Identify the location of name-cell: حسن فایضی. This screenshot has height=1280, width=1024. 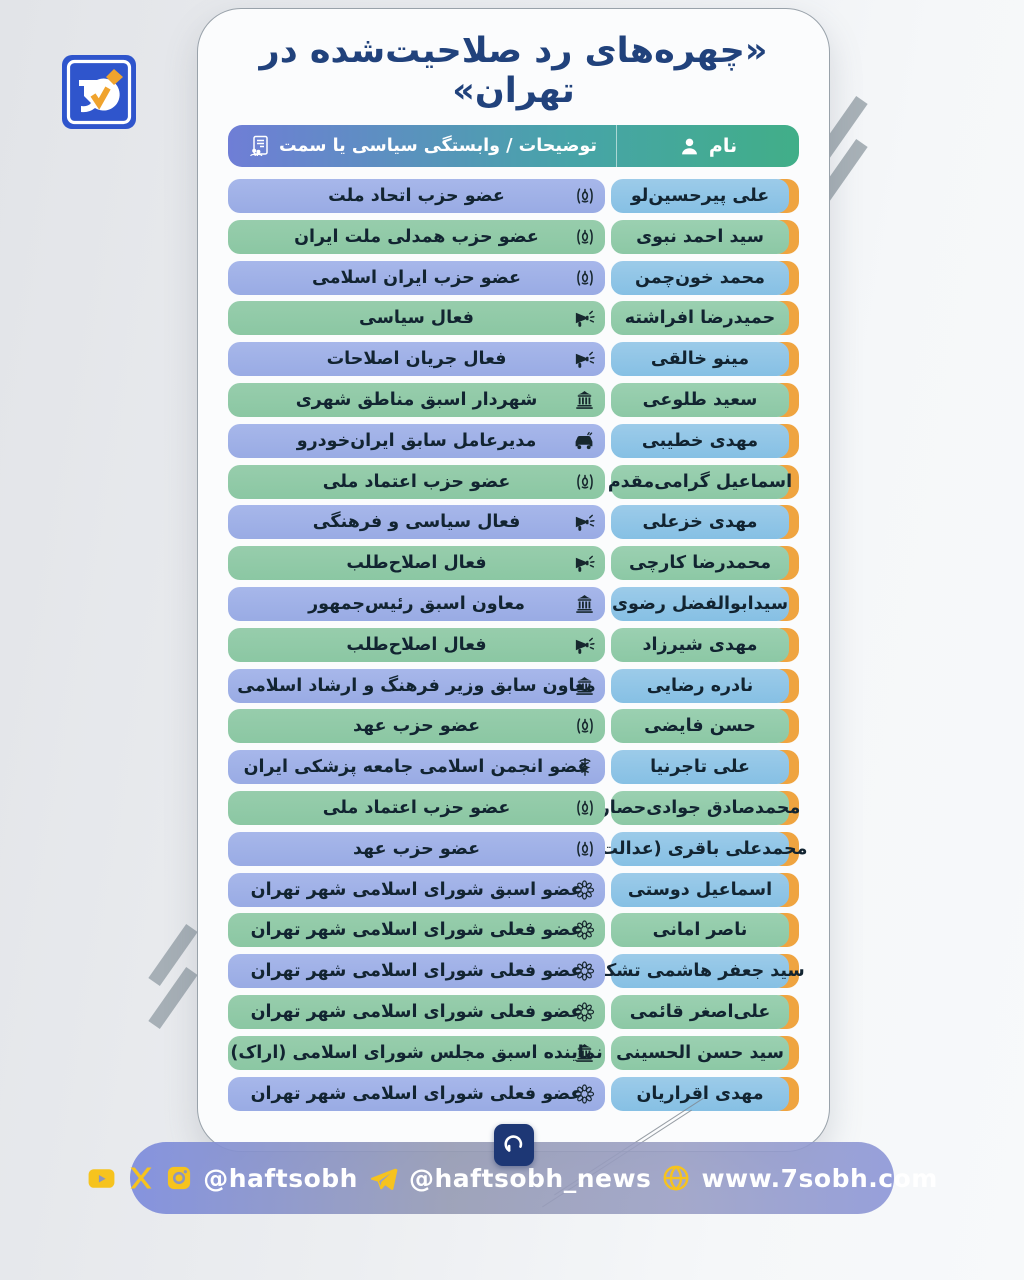
(705, 726).